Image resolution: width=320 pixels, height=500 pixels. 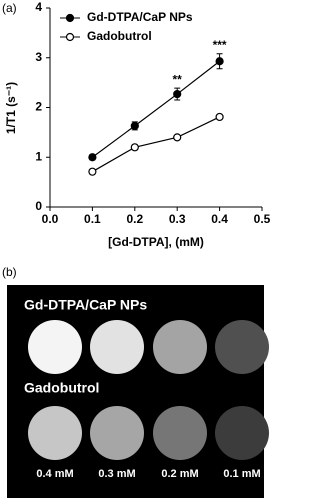 What do you see at coordinates (9, 8) in the screenshot?
I see `panel-label: (a)` at bounding box center [9, 8].